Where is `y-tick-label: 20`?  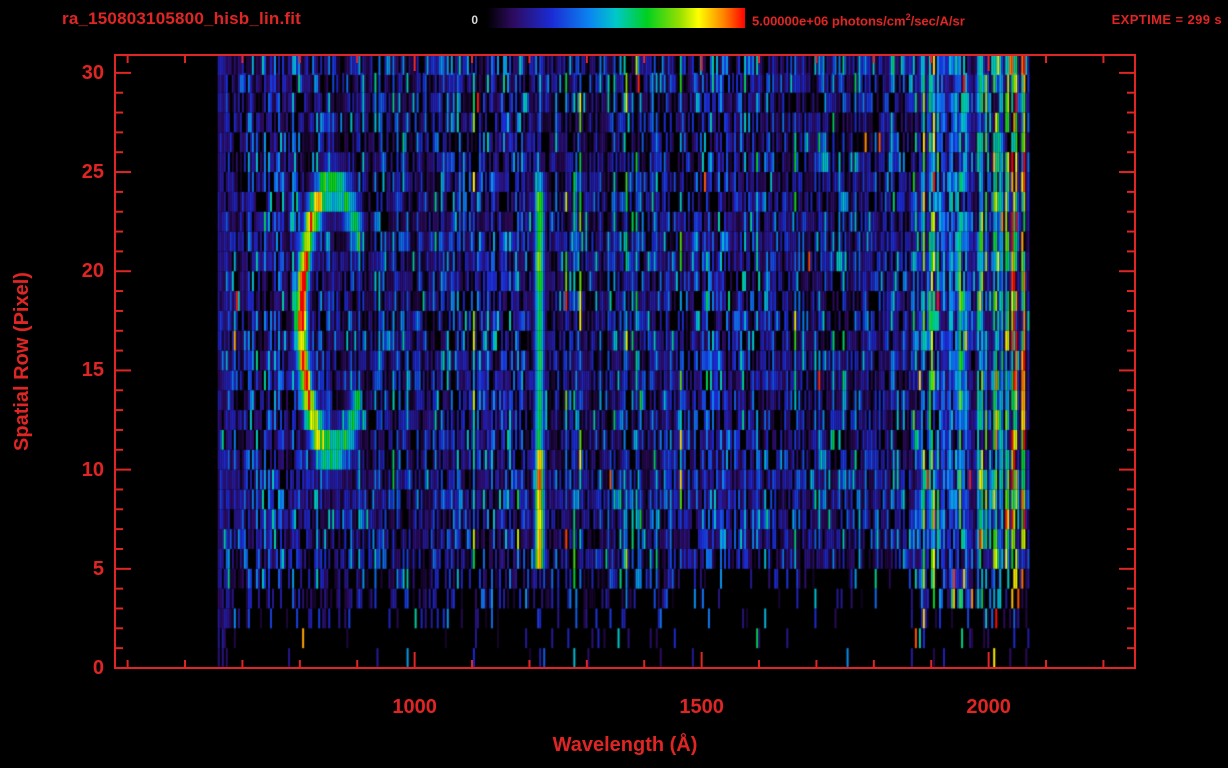 y-tick-label: 20 is located at coordinates (92, 271).